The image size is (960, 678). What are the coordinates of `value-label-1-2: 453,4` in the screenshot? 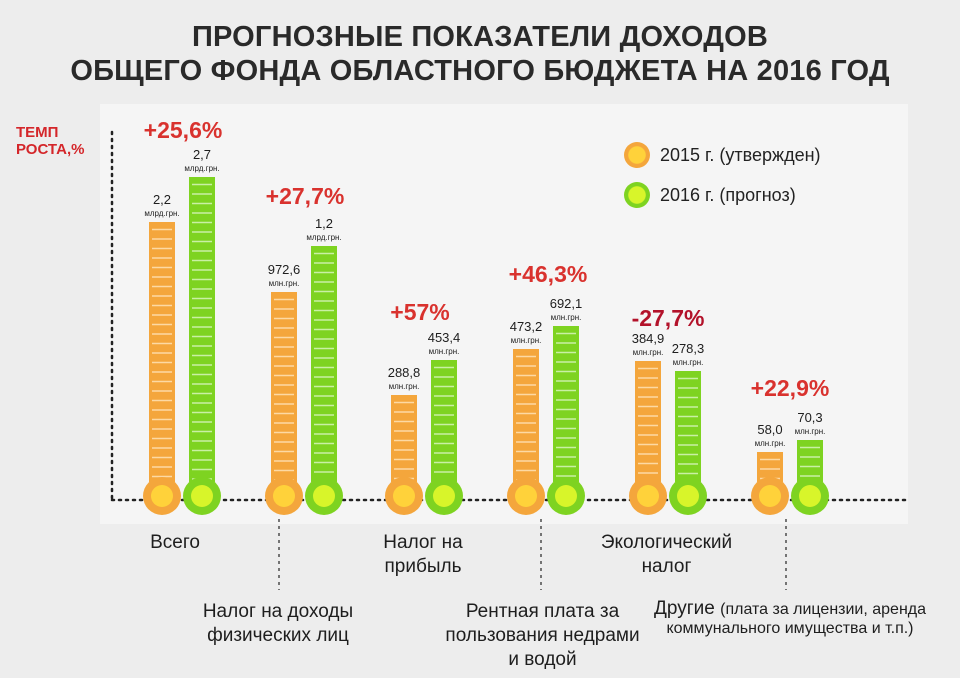 It's located at (444, 337).